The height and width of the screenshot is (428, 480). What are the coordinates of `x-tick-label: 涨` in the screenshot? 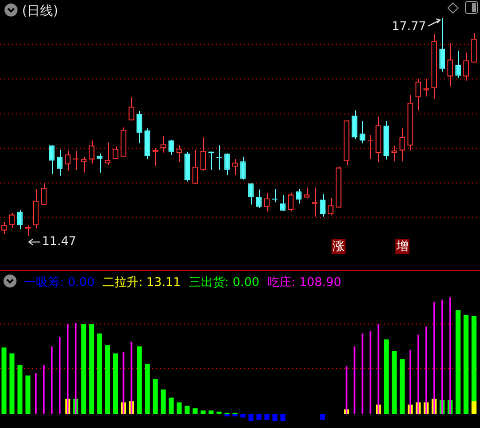 It's located at (338, 246).